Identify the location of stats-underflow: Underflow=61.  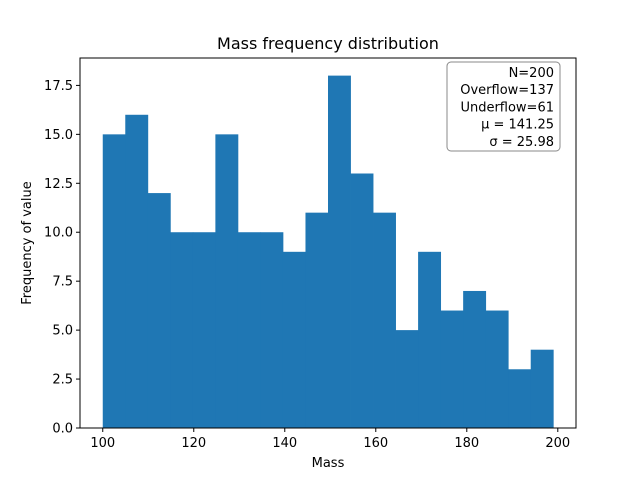
(507, 107).